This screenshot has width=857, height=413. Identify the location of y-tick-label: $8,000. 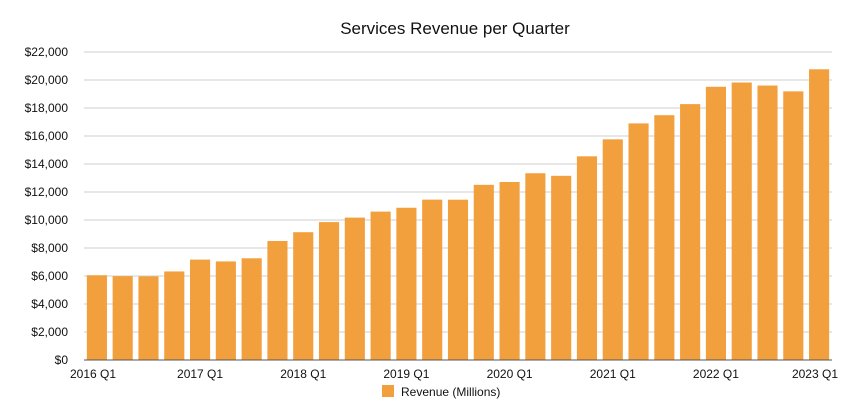
(49, 248).